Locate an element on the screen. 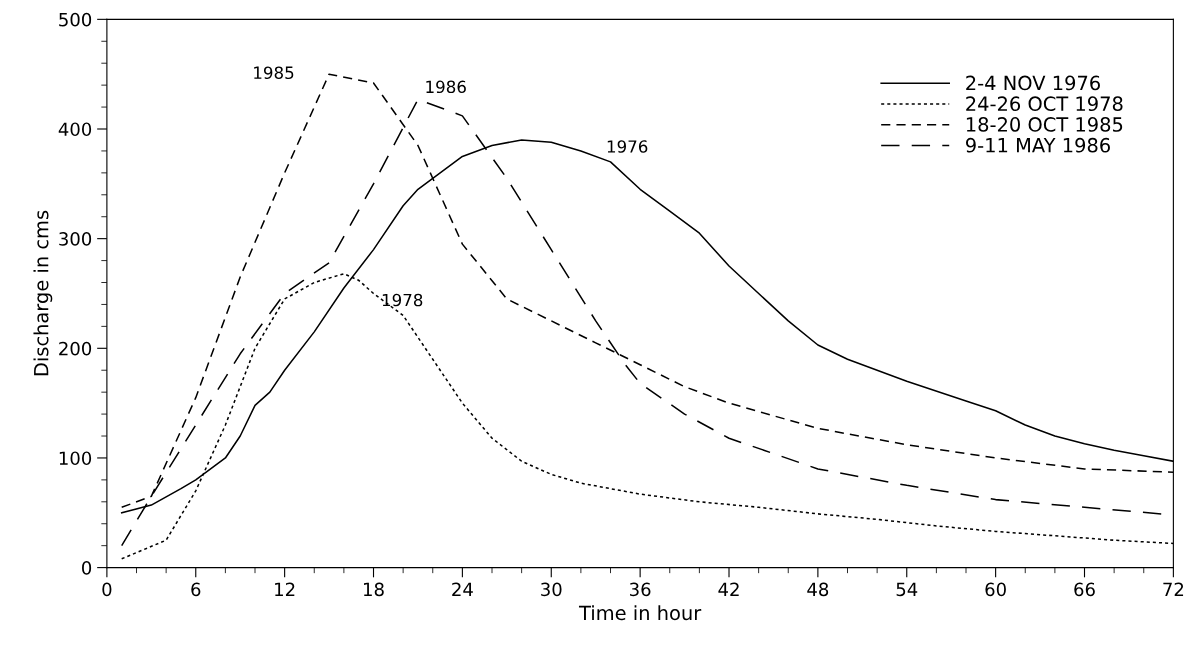  x-axis-title: Time in hour is located at coordinates (640, 613).